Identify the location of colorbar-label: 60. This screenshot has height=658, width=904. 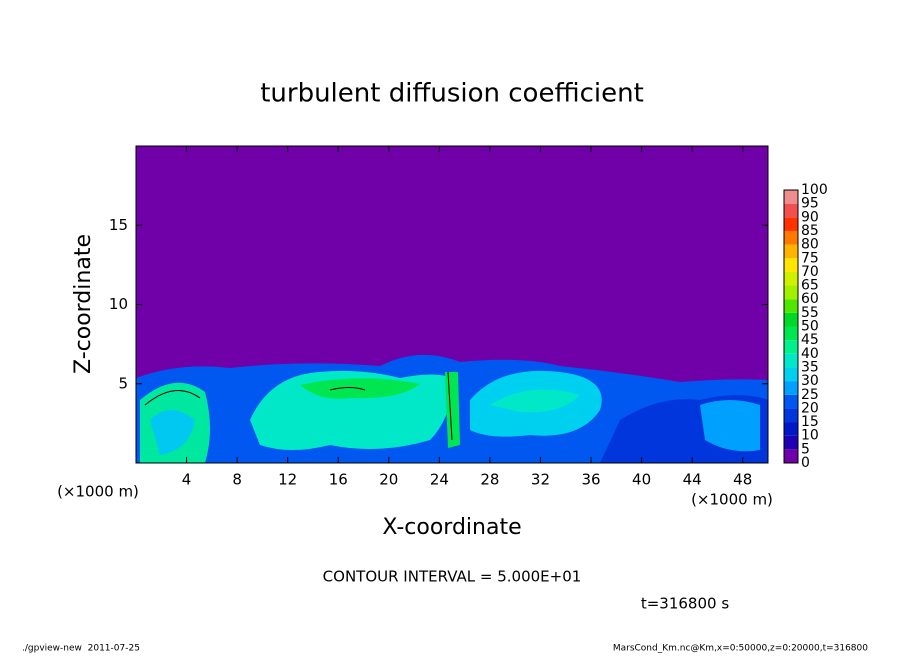
(810, 299).